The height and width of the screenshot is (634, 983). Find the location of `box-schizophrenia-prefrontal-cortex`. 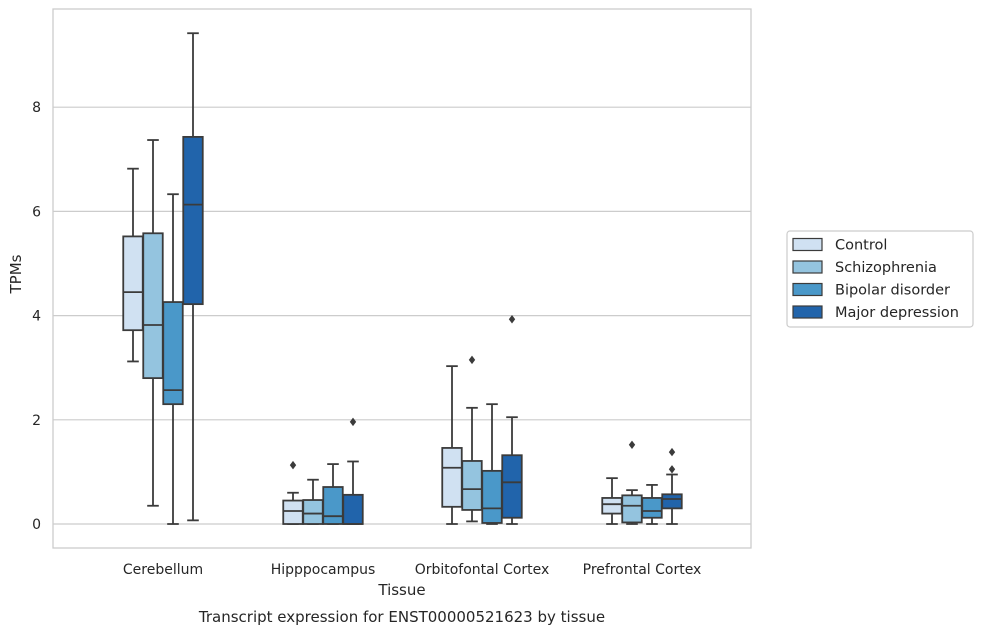

box-schizophrenia-prefrontal-cortex is located at coordinates (632, 482).